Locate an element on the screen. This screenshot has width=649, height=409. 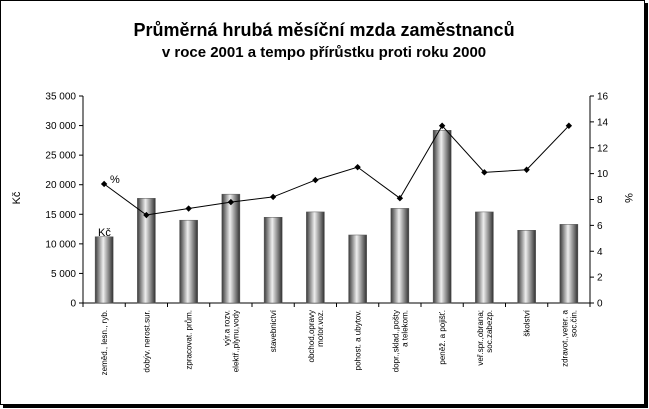
y2-tick-label: 2 is located at coordinates (600, 278).